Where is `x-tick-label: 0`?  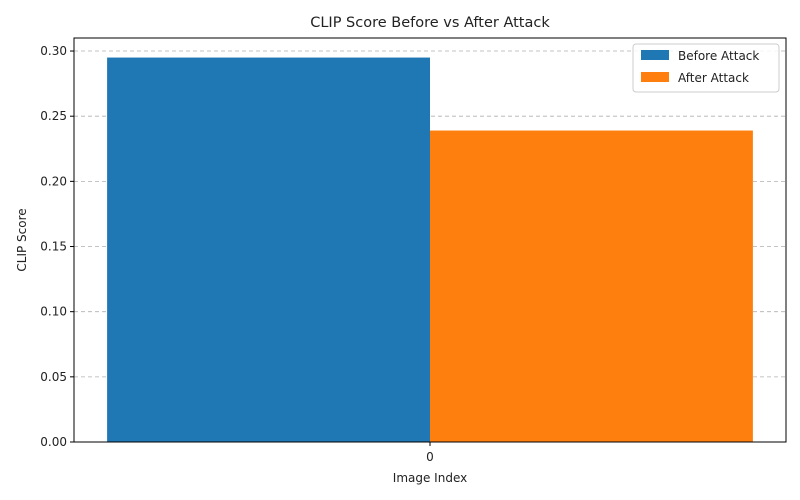 x-tick-label: 0 is located at coordinates (430, 457).